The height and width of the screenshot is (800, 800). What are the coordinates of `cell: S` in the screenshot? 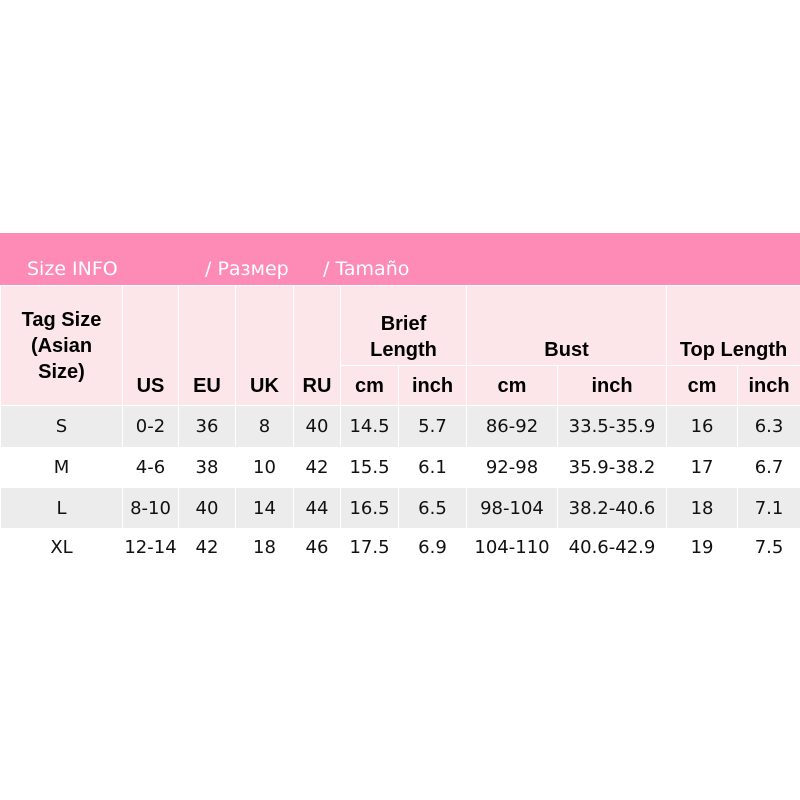 It's located at (61, 426).